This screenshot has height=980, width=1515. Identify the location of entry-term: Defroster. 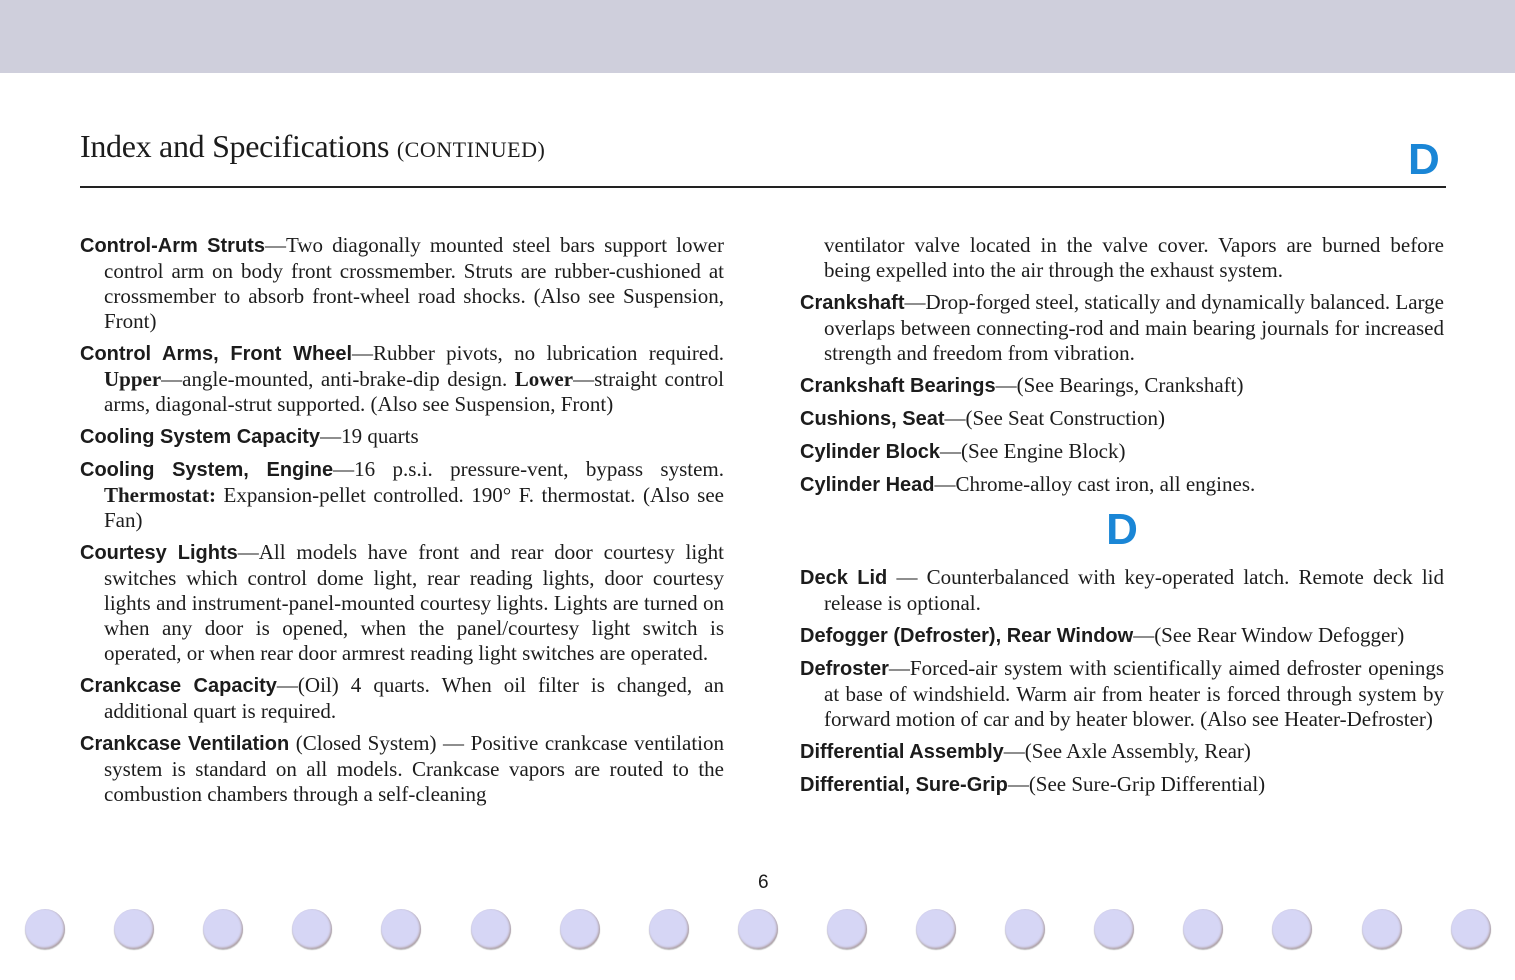
(844, 669).